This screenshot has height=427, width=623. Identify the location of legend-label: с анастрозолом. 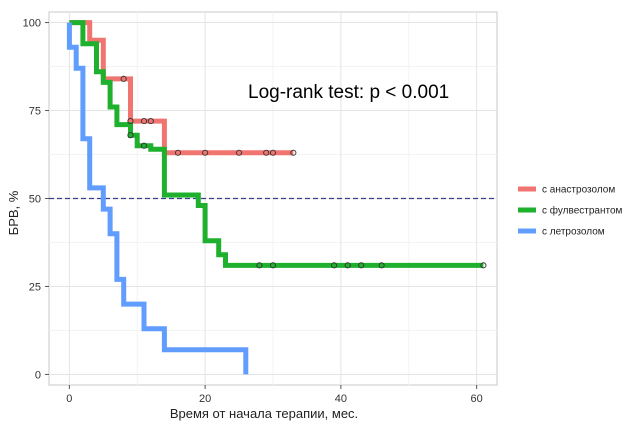
(578, 190).